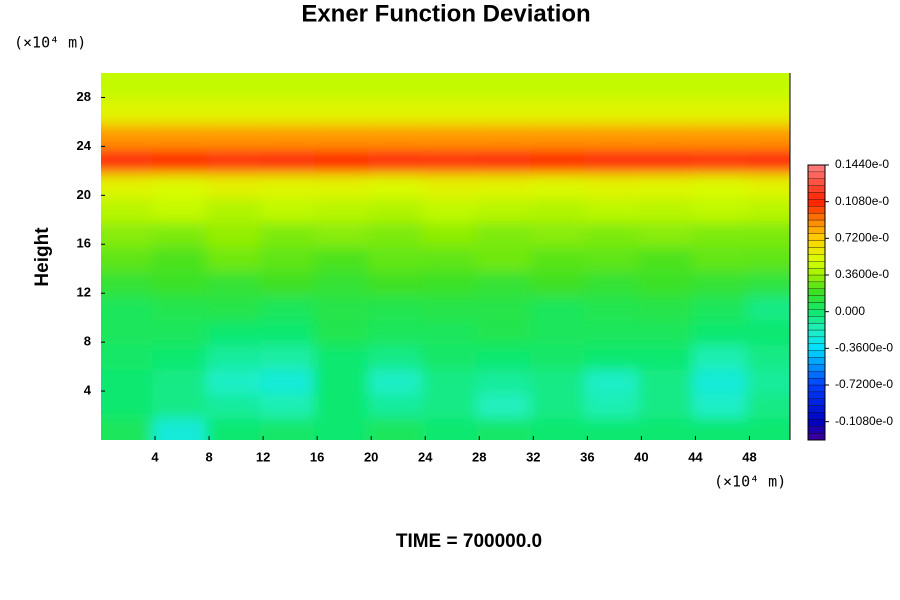 The height and width of the screenshot is (600, 900). Describe the element at coordinates (641, 456) in the screenshot. I see `x-tick-label: 40` at that location.